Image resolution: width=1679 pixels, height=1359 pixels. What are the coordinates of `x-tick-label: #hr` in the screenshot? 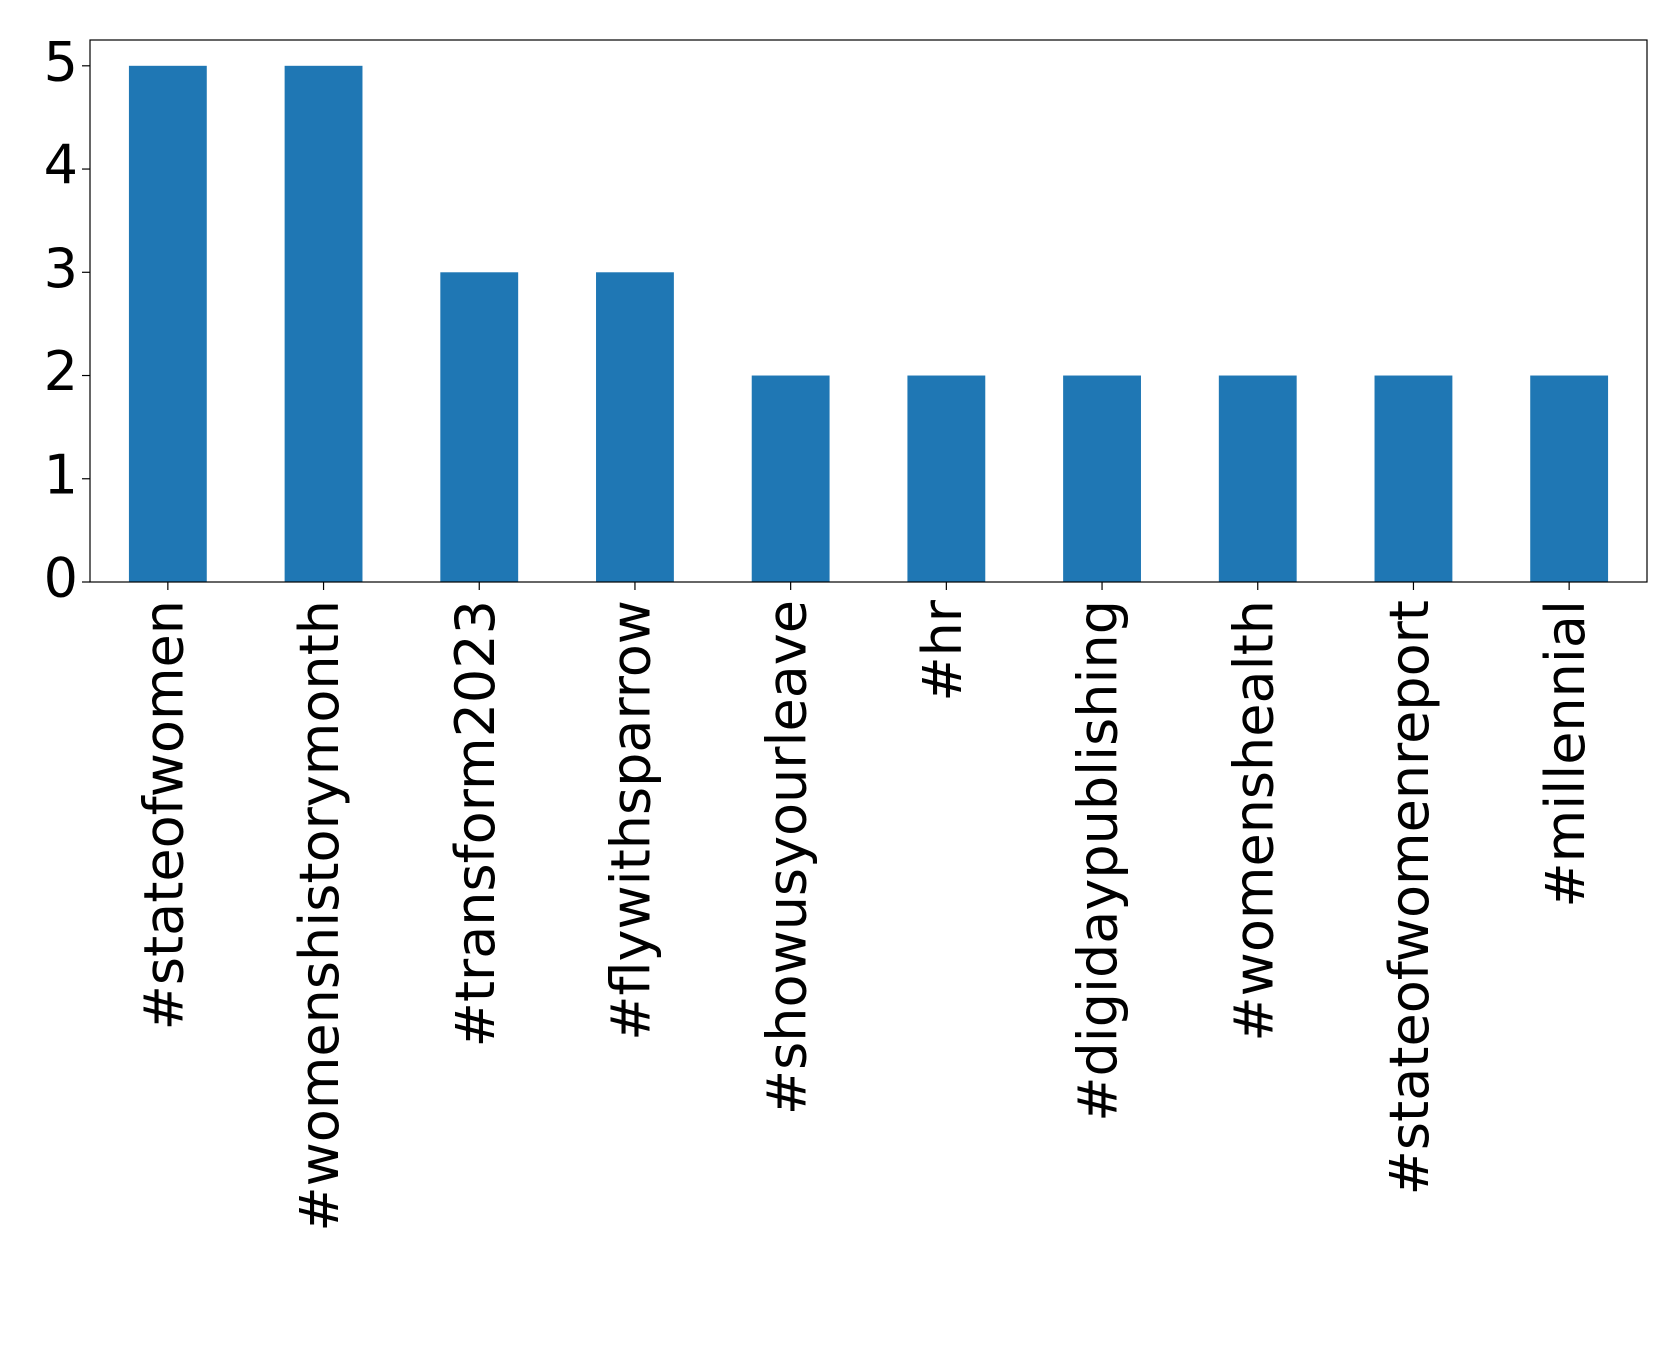 It's located at (942, 650).